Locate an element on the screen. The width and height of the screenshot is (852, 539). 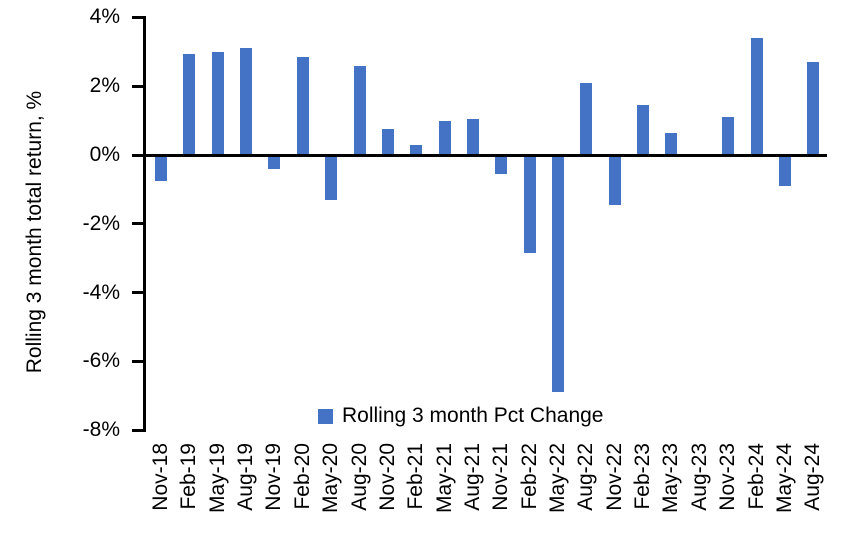
legend-marker-swatch is located at coordinates (325, 416).